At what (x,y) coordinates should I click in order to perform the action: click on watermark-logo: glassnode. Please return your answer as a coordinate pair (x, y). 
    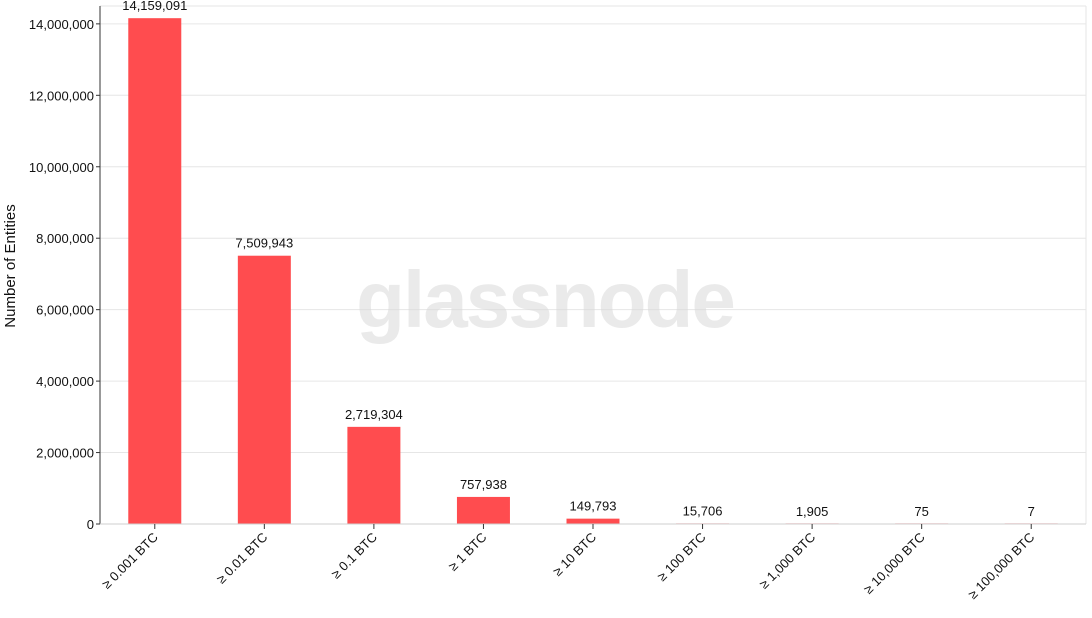
    Looking at the image, I should click on (545, 299).